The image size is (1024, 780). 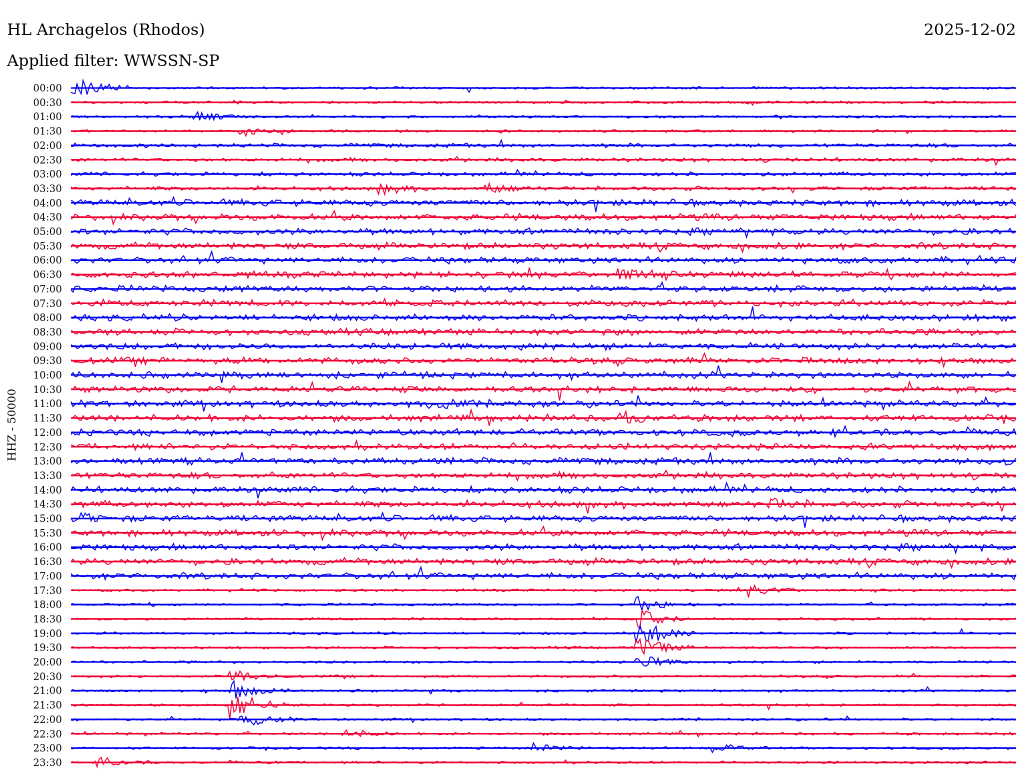 What do you see at coordinates (47, 576) in the screenshot?
I see `row-time-label: 17:00` at bounding box center [47, 576].